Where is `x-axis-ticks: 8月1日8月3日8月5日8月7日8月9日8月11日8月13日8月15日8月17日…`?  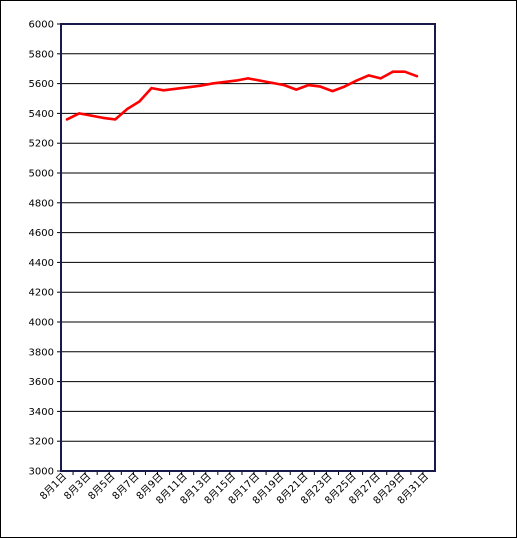 x-axis-ticks: 8月1日8月3日8月5日8月7日8月9日8月11日8月13日8月15日8月17日… is located at coordinates (235, 489).